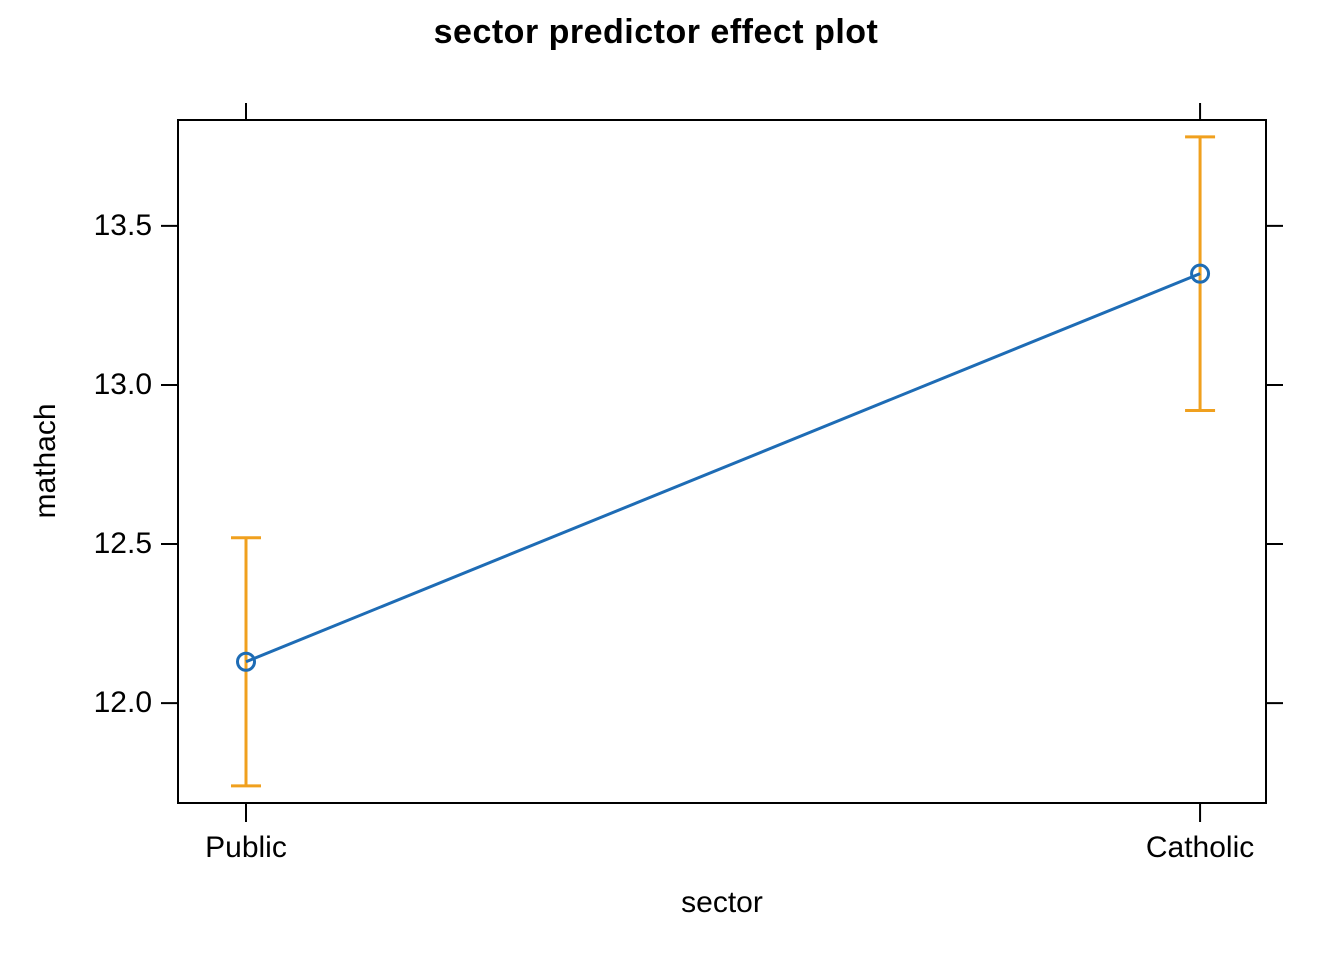 The width and height of the screenshot is (1344, 960). Describe the element at coordinates (1200, 847) in the screenshot. I see `x-category-label: Catholic` at that location.